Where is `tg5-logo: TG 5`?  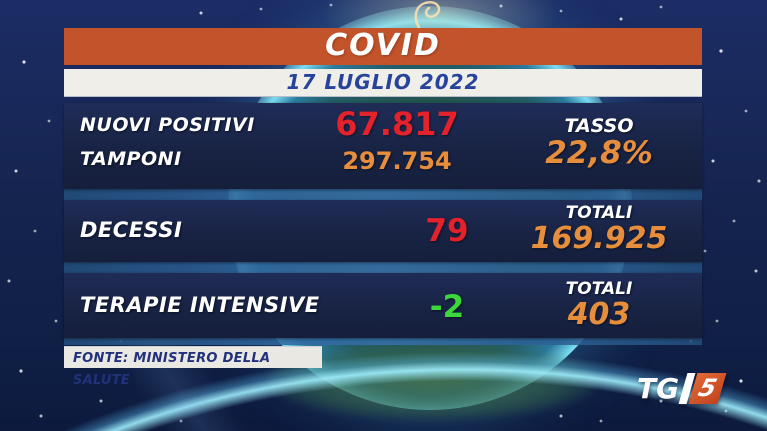
tg5-logo: TG 5 is located at coordinates (682, 388).